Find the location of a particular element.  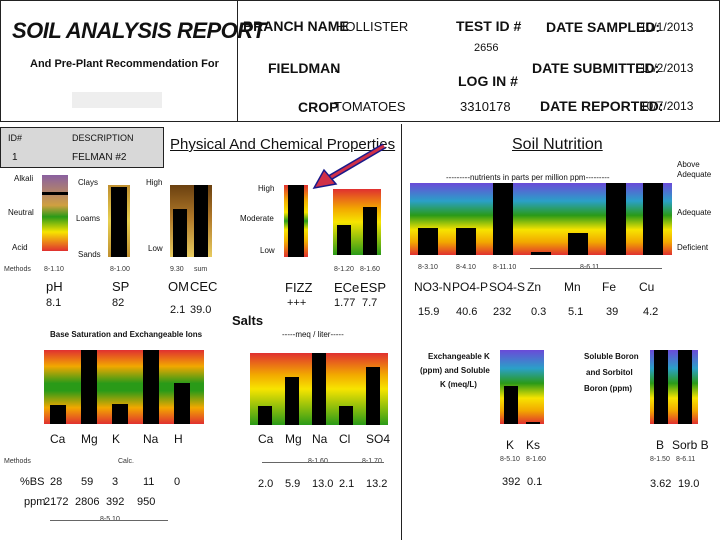

salt-bar-cl is located at coordinates (346, 415).